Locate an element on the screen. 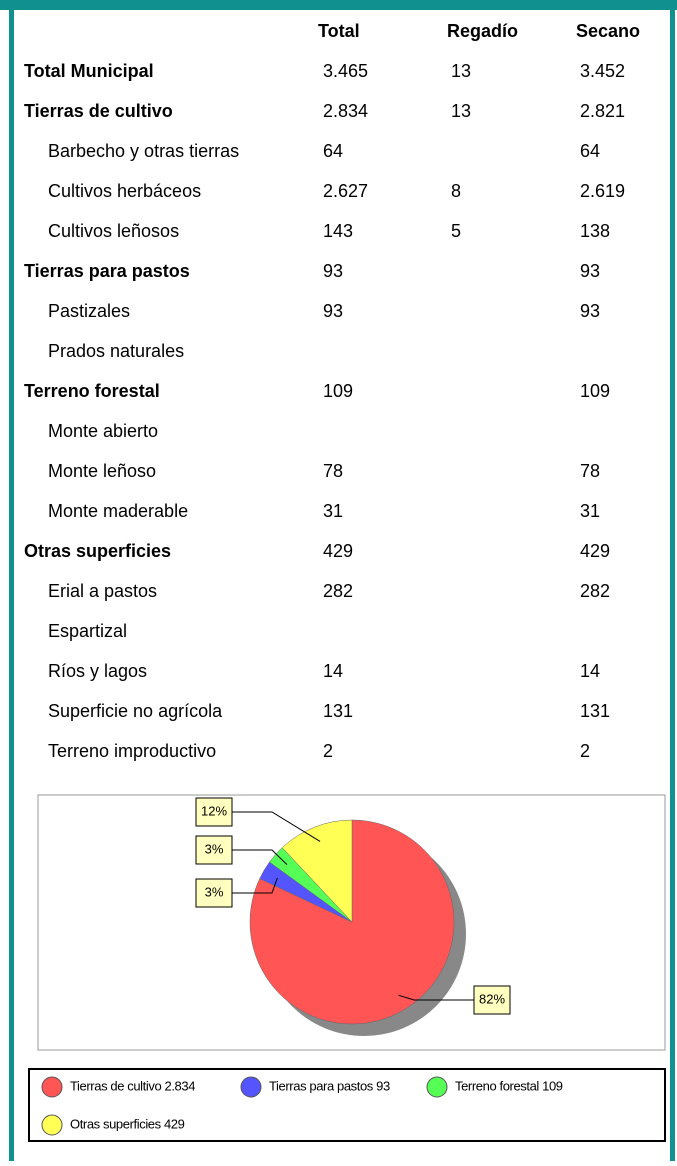 Image resolution: width=677 pixels, height=1166 pixels. cell: 8 is located at coordinates (456, 191).